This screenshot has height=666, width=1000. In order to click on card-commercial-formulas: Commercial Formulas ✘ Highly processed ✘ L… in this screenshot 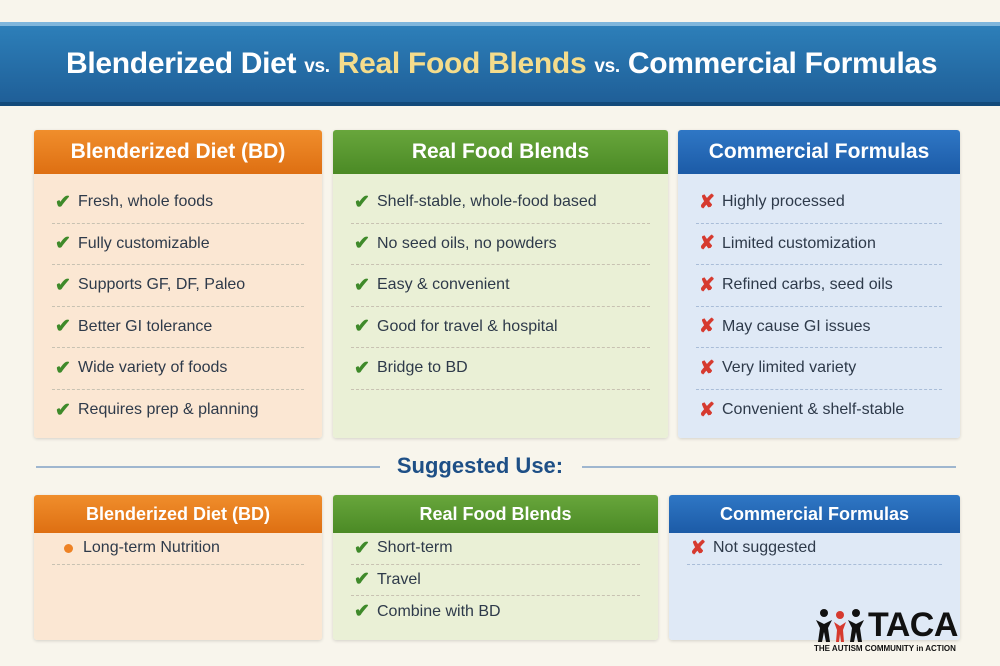, I will do `click(819, 284)`.